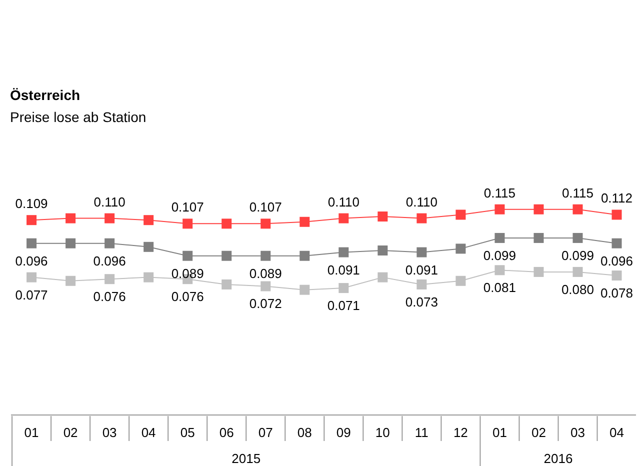 This screenshot has height=466, width=637. What do you see at coordinates (343, 432) in the screenshot?
I see `x-tick-label: 09` at bounding box center [343, 432].